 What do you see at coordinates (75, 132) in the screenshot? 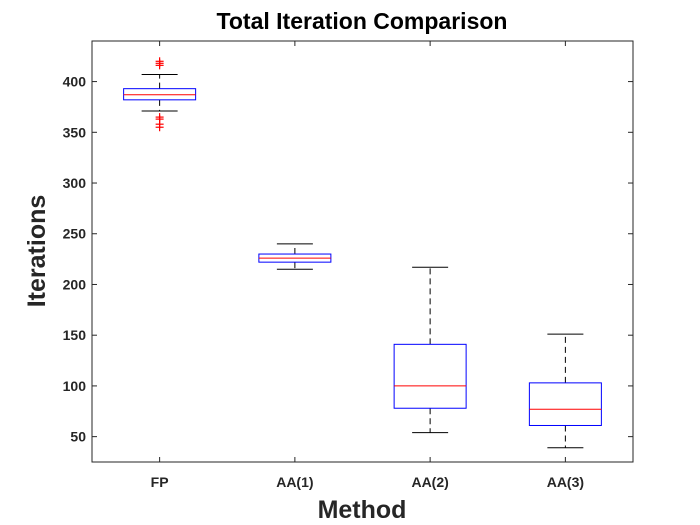
I see `y-tick-label: 350` at bounding box center [75, 132].